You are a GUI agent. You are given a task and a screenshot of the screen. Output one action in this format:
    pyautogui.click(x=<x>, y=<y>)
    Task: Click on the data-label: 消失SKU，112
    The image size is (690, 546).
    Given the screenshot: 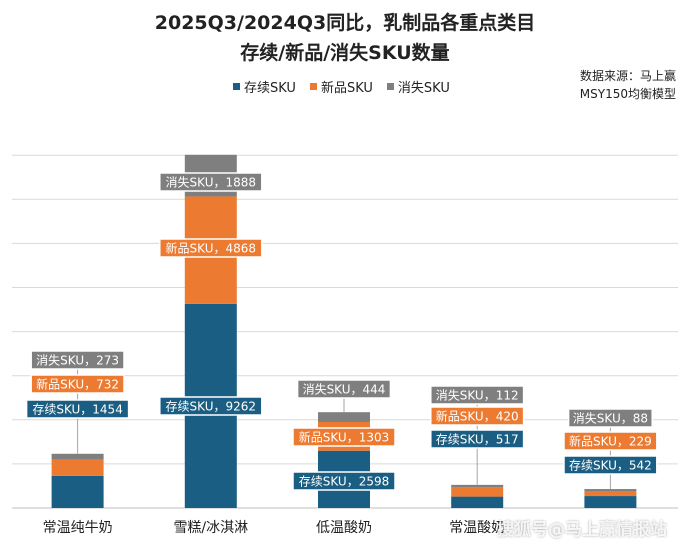 What is the action you would take?
    pyautogui.click(x=477, y=395)
    